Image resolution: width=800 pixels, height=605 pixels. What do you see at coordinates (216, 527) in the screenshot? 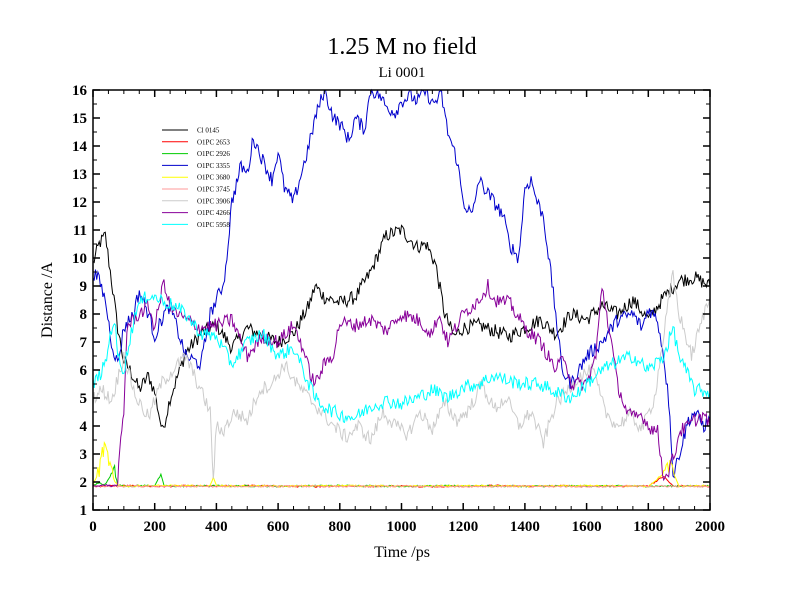
I see `x-tick-label: 400` at bounding box center [216, 527].